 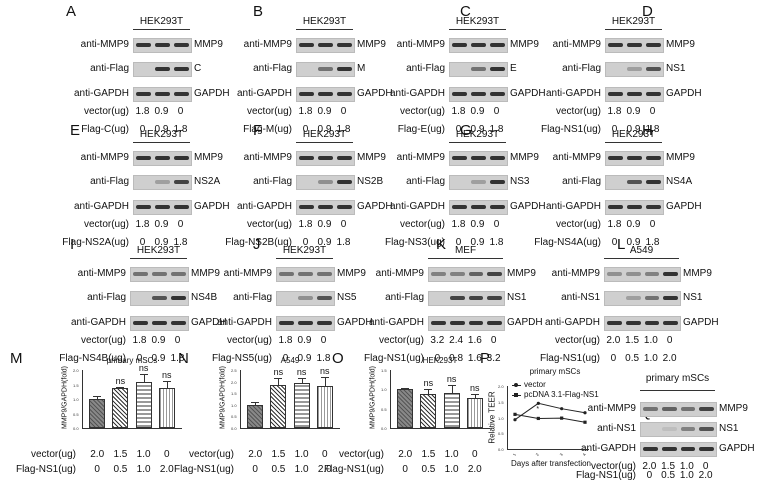 What do you see at coordinates (97, 396) in the screenshot?
I see `error-cap` at bounding box center [97, 396].